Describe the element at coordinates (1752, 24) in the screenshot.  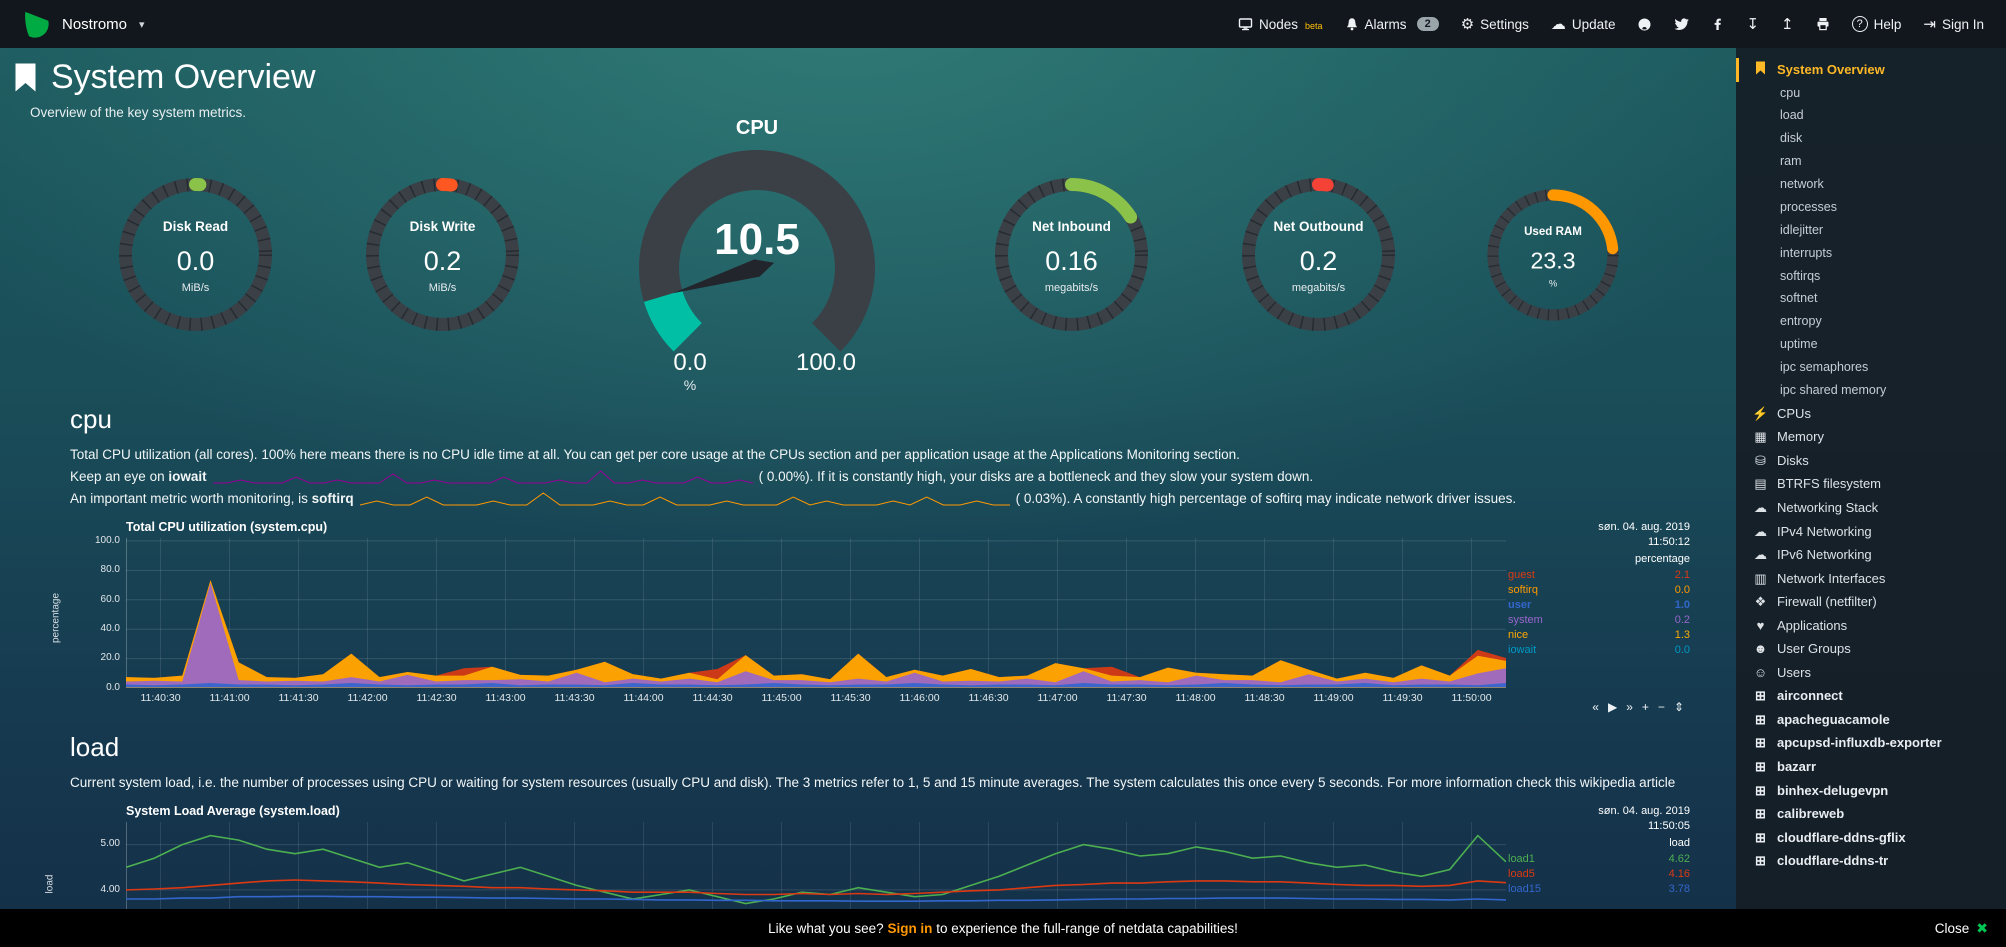
I see `nav-export-snapshot: ↧` at that location.